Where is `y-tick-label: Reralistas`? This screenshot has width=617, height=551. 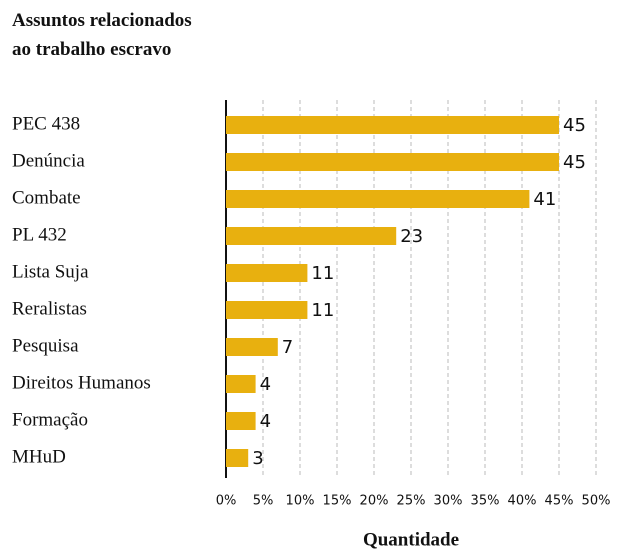 y-tick-label: Reralistas is located at coordinates (49, 308).